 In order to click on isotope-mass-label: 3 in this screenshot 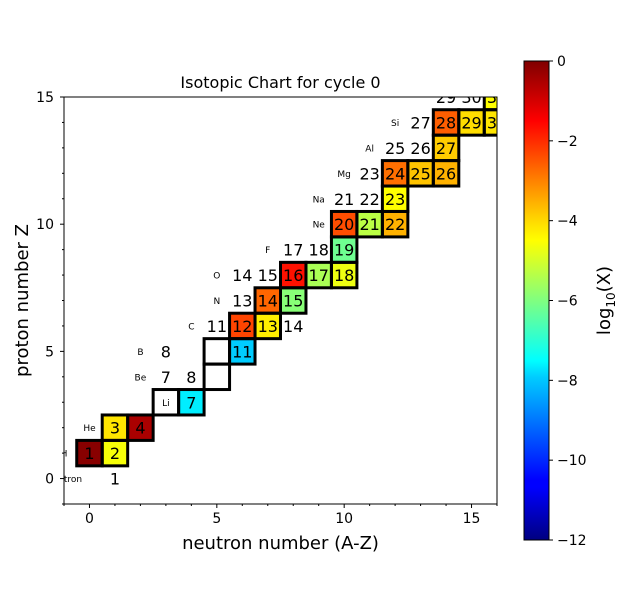, I will do `click(115, 428)`.